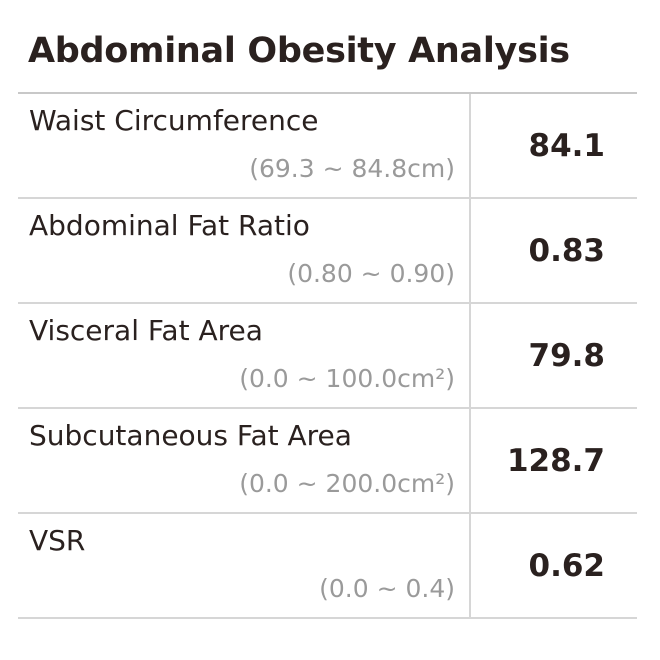 The image size is (660, 660). I want to click on row-visceral-fat-area: Visceral Fat Area (0.0 ~ 100.0cm²) 79.8, so click(327, 356).